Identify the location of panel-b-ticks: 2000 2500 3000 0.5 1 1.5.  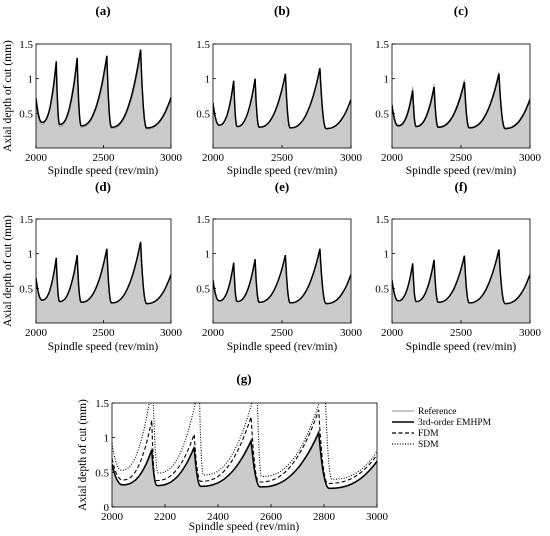
(279, 101).